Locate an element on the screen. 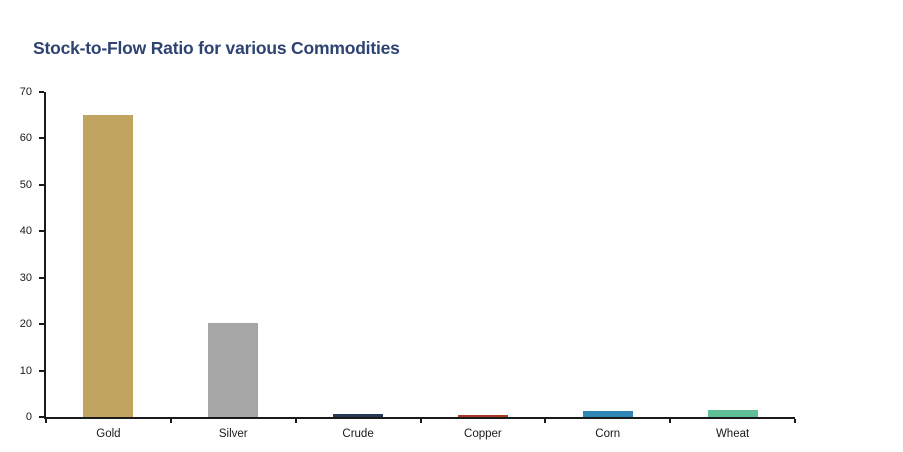 The height and width of the screenshot is (452, 903). x-axis-category-label: Wheat is located at coordinates (732, 434).